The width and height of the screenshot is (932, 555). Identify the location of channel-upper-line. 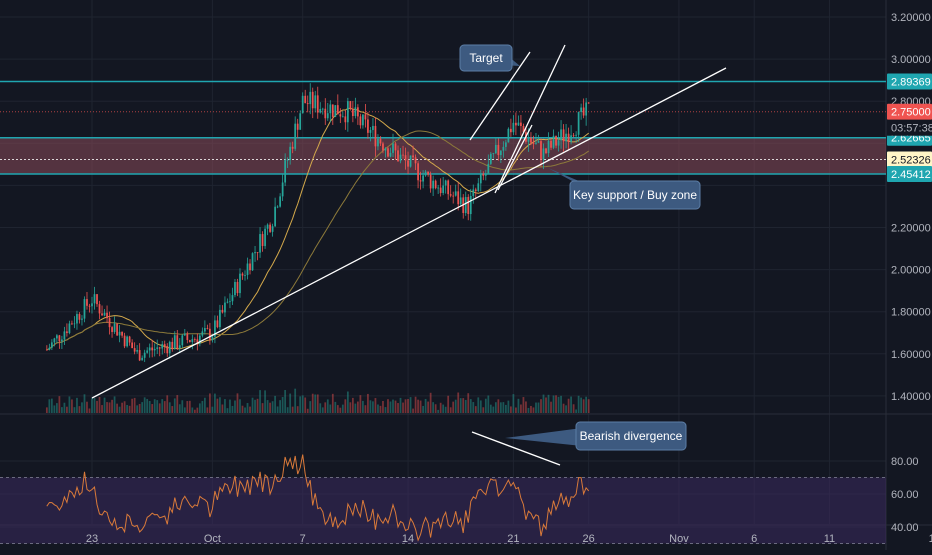
(530, 119).